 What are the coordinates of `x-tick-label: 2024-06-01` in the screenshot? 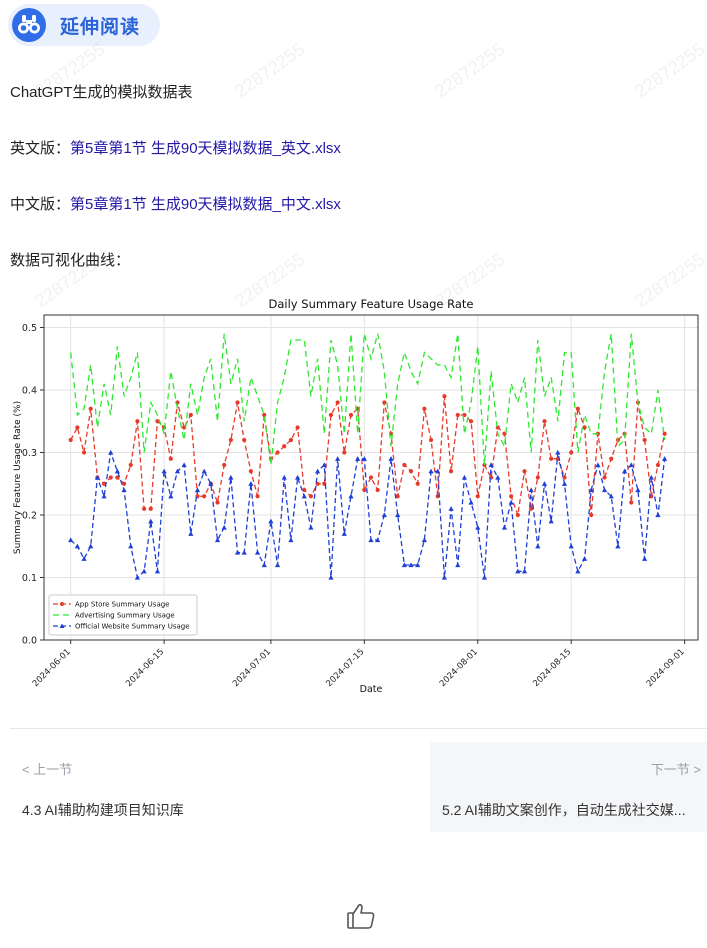 It's located at (52, 668).